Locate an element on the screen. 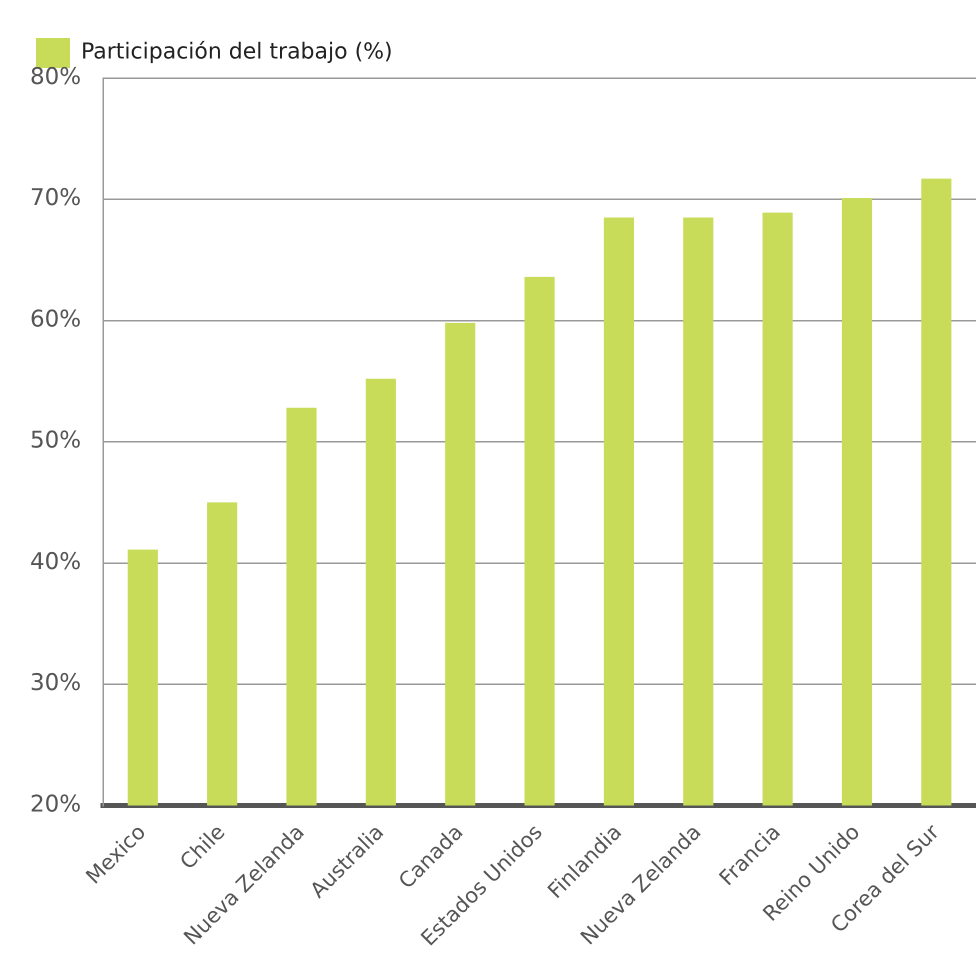 This screenshot has height=959, width=976. legend-label: Participación del trabajo (%) is located at coordinates (237, 52).